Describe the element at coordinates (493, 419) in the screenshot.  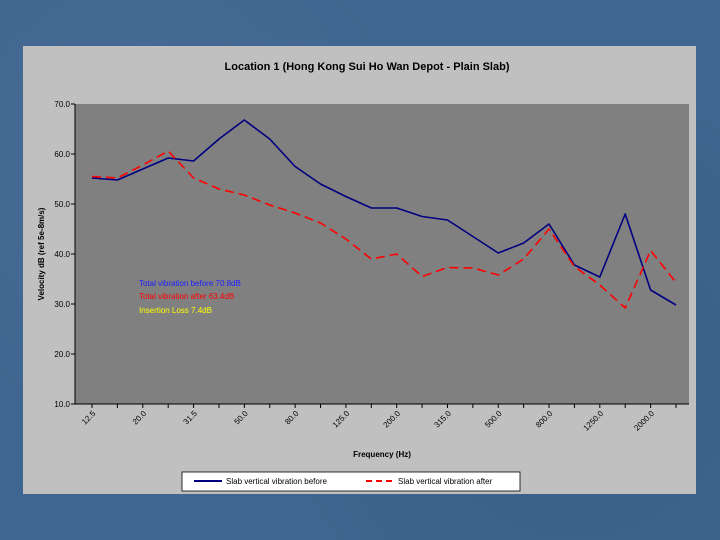
I see `x-tick-label: 500.0` at that location.